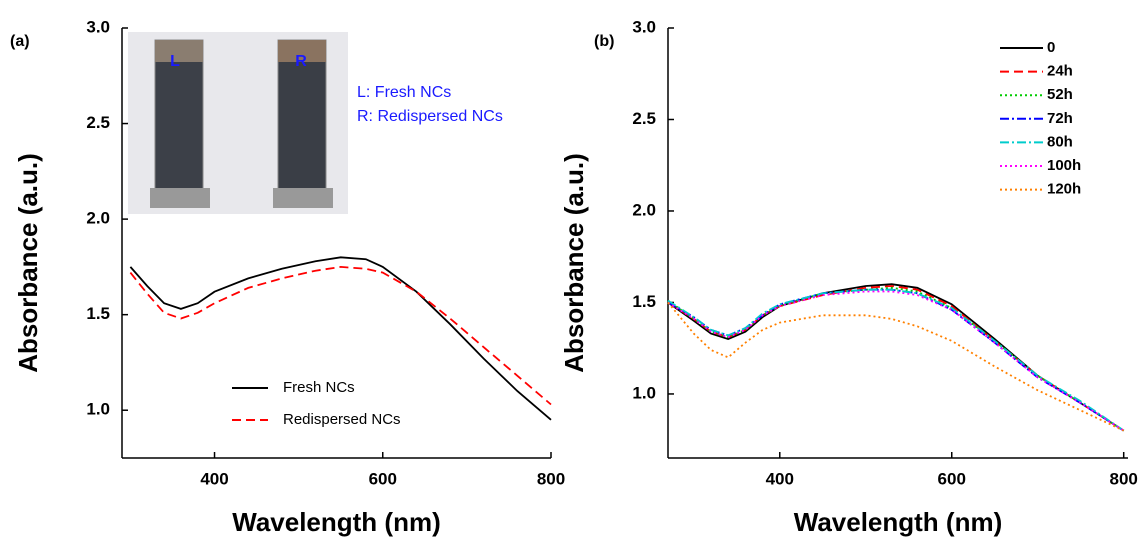  I want to click on panel-label: (b), so click(604, 41).